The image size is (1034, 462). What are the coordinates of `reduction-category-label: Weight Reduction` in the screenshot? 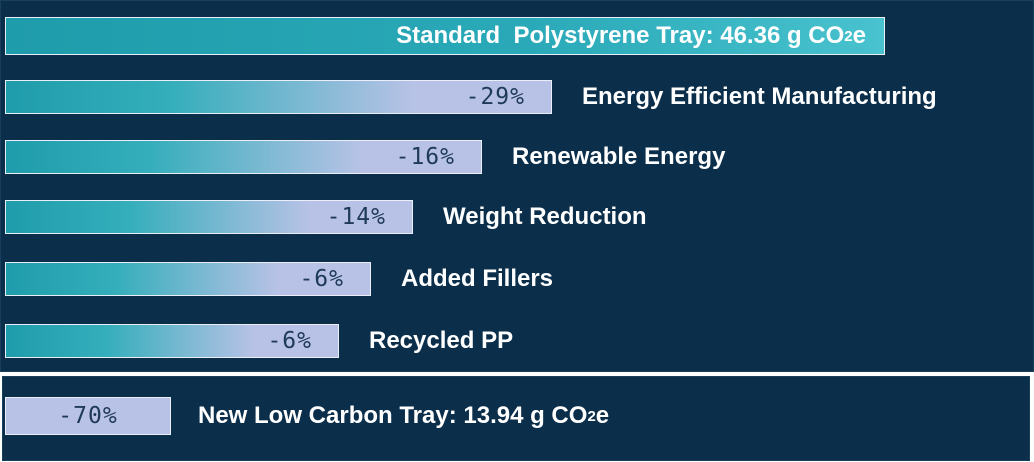 It's located at (545, 216).